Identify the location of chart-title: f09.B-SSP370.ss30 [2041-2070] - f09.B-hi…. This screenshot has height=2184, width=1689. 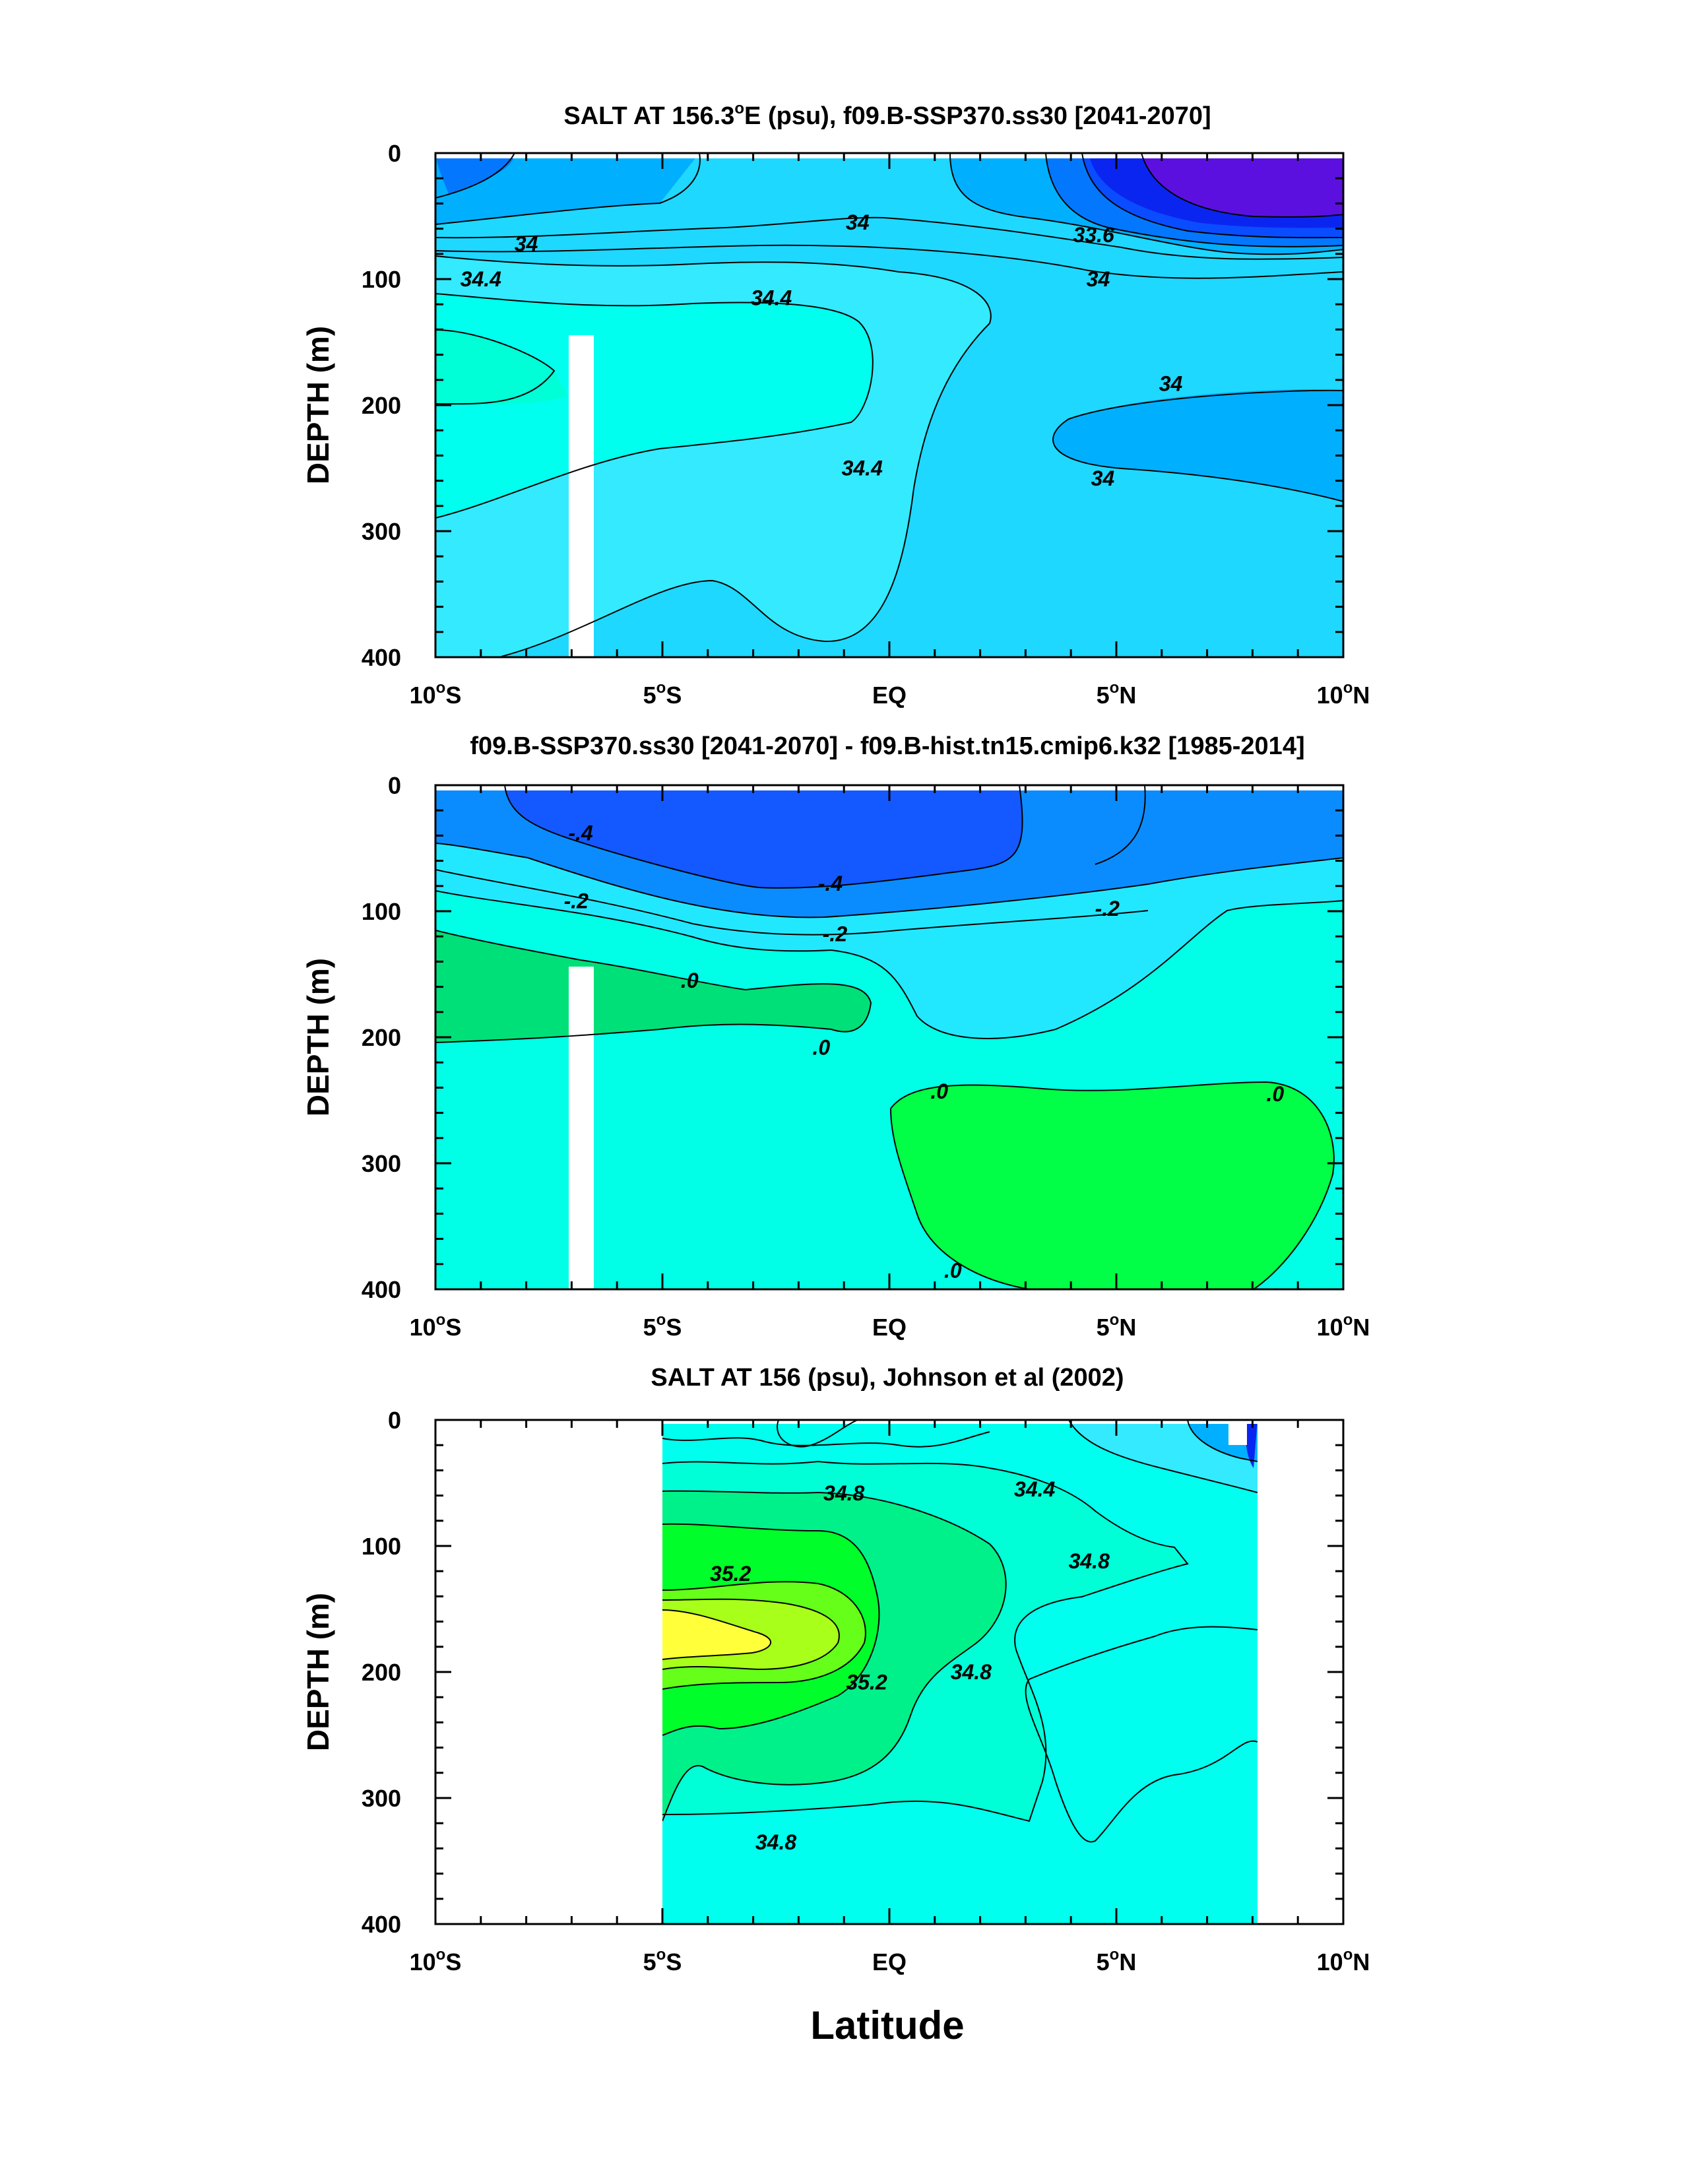
(887, 746).